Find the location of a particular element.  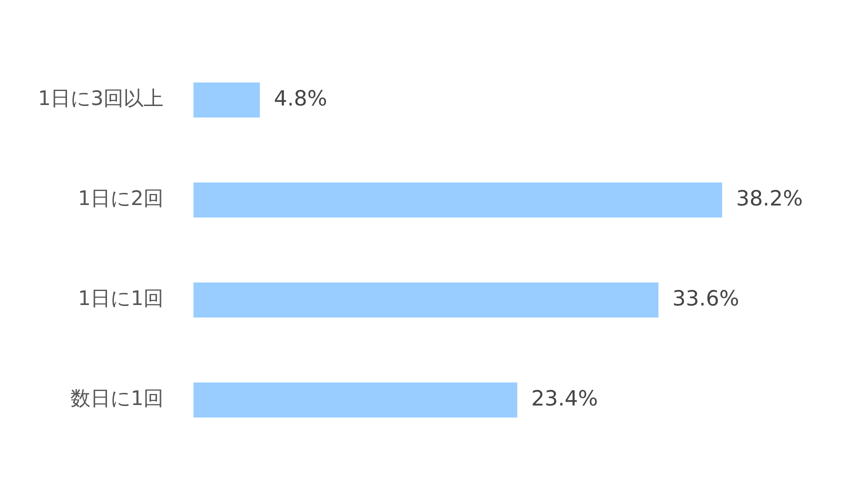

y-tick-label: 1日に3回以上 is located at coordinates (101, 98).